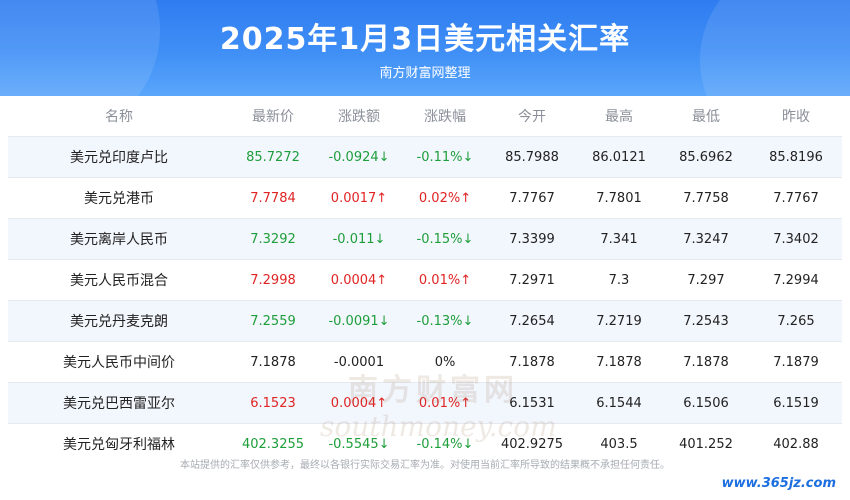 This screenshot has width=850, height=500. Describe the element at coordinates (706, 198) in the screenshot. I see `cell-low: 7.7758` at that location.